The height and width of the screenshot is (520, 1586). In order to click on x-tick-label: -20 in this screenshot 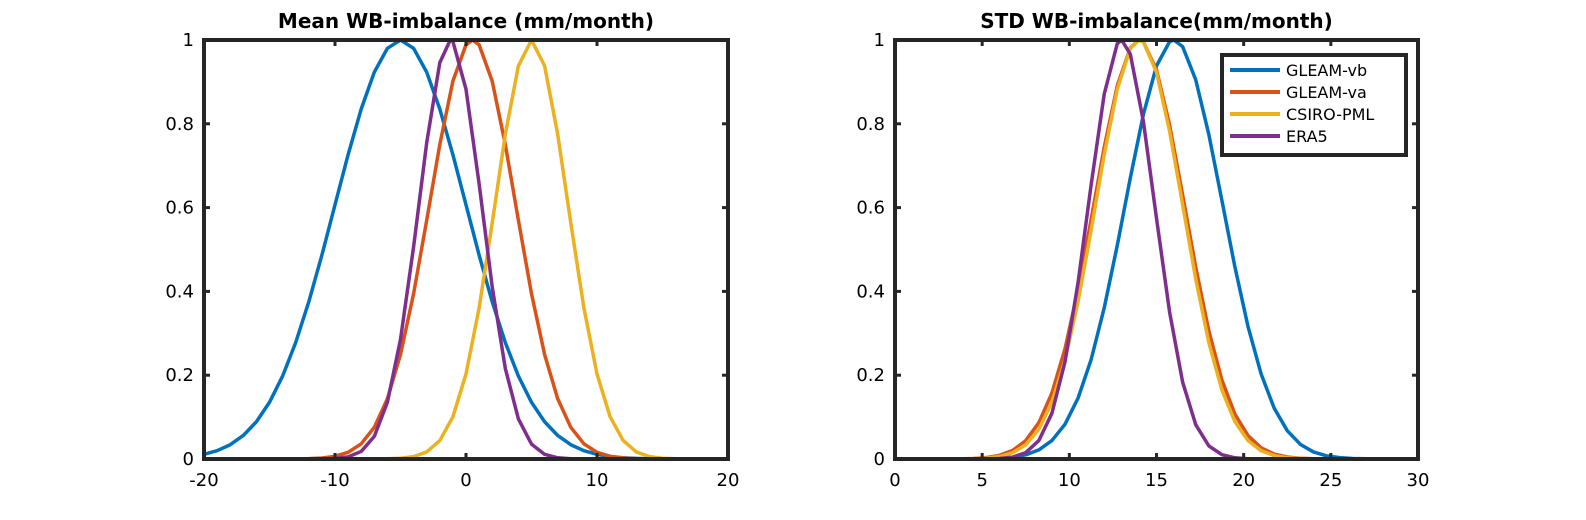, I will do `click(203, 480)`.